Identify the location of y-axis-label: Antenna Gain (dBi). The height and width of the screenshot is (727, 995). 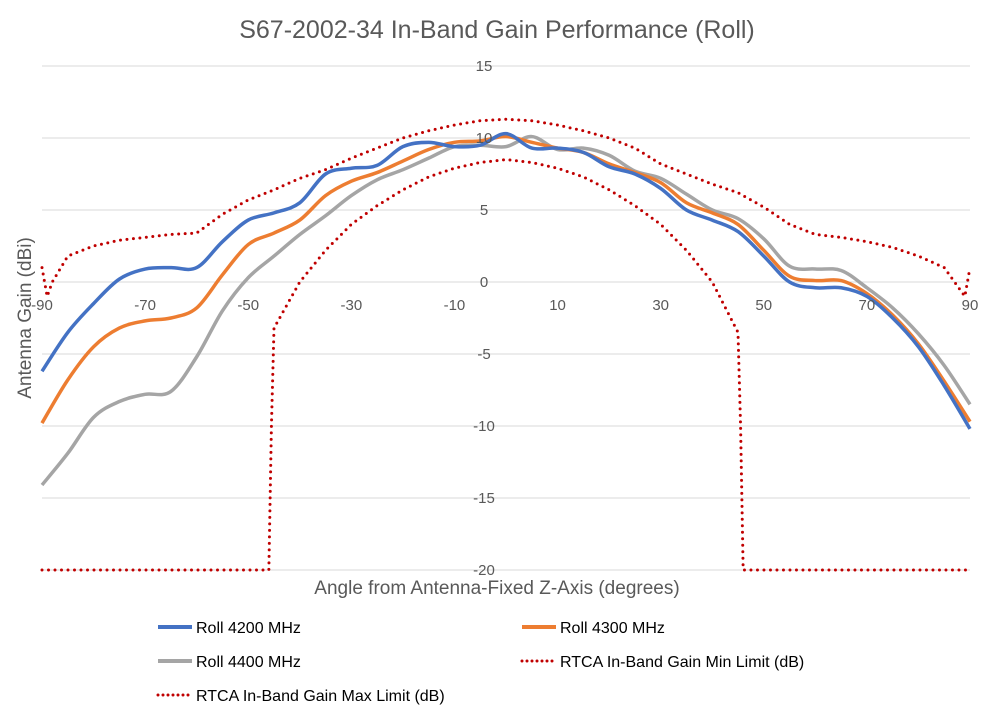
(25, 318).